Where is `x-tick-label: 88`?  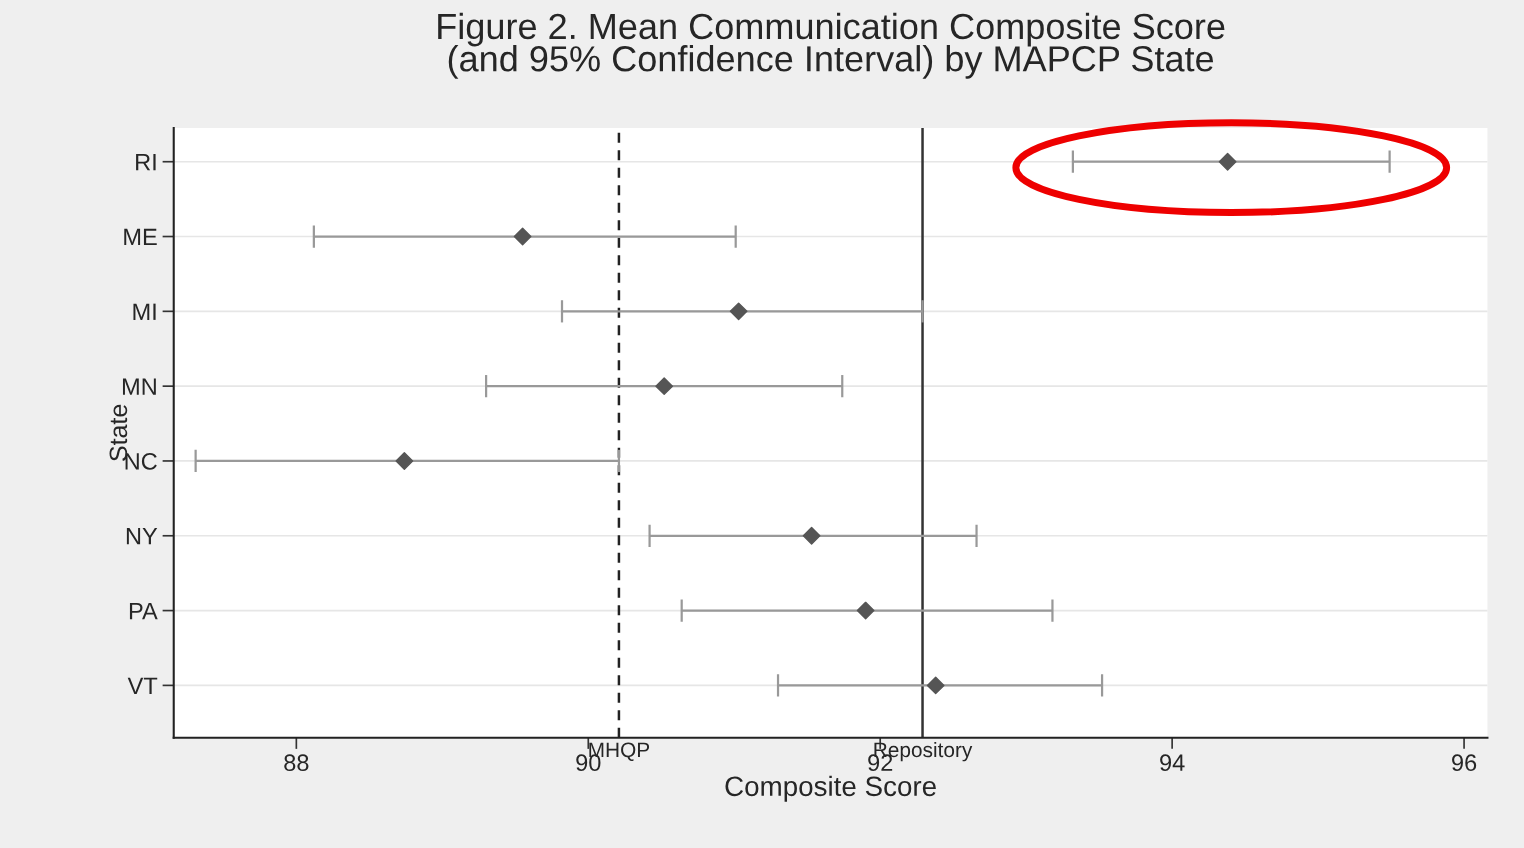
x-tick-label: 88 is located at coordinates (296, 763).